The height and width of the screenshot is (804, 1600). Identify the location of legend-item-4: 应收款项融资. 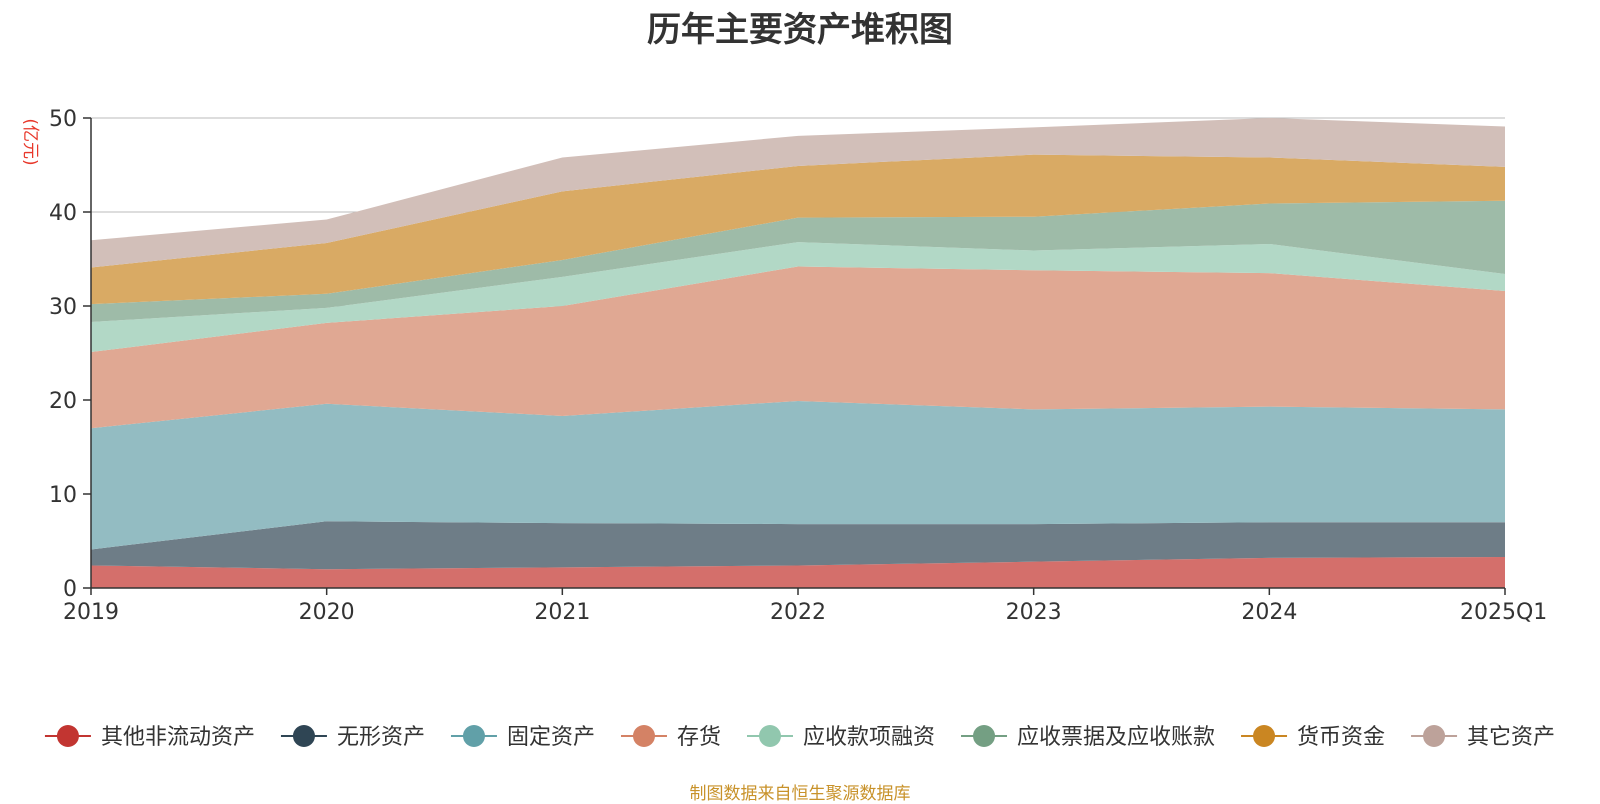
(841, 737).